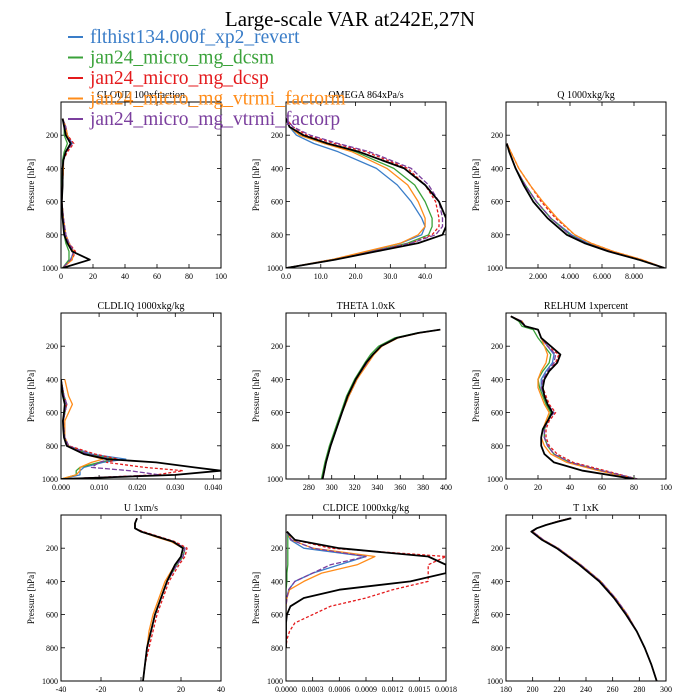 Image resolution: width=700 pixels, height=700 pixels. What do you see at coordinates (355, 487) in the screenshot?
I see `x-tick-label: 320` at bounding box center [355, 487].